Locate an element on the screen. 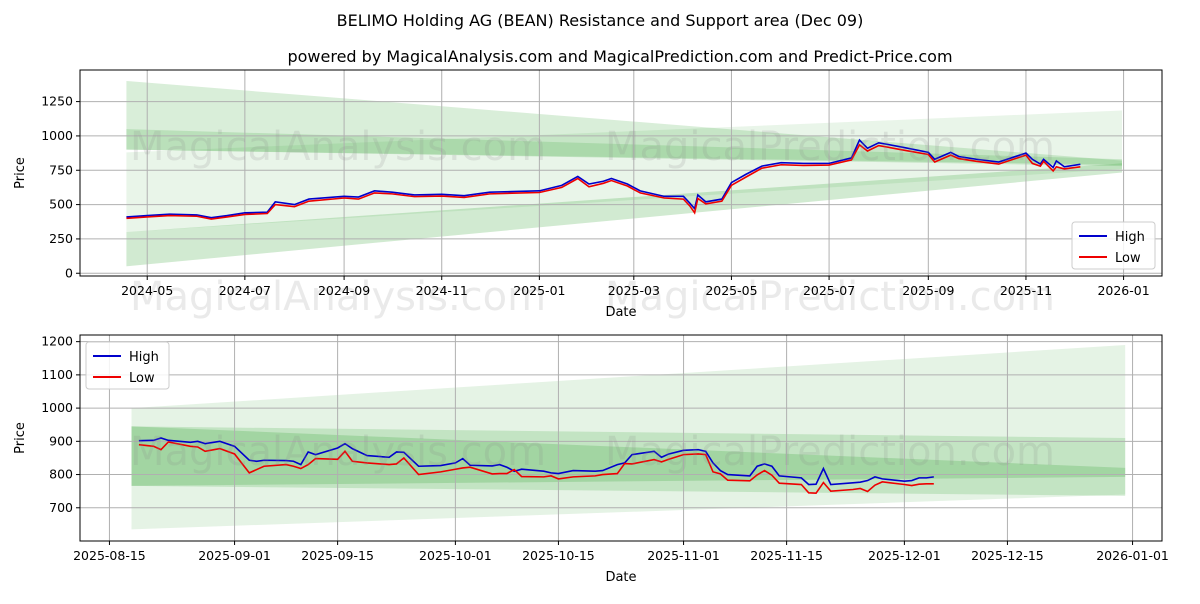  y-tick-label: 500 is located at coordinates (61, 204).